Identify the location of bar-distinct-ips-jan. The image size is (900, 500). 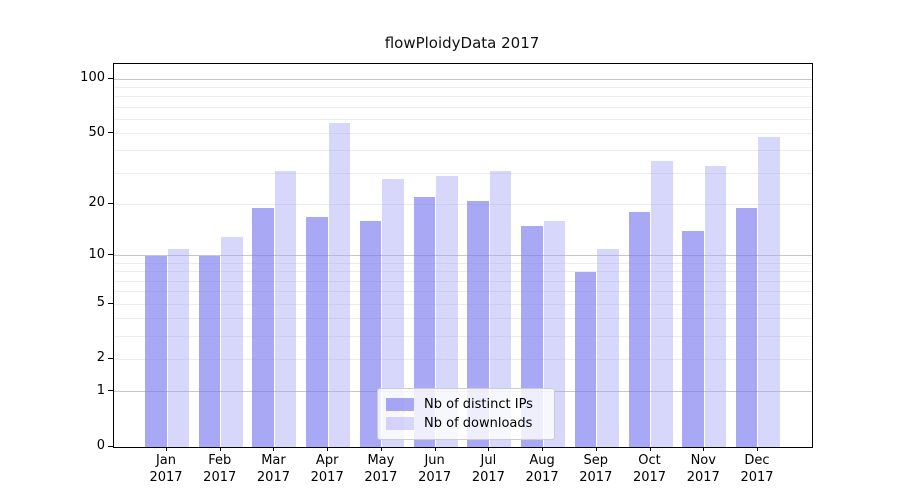
(156, 351).